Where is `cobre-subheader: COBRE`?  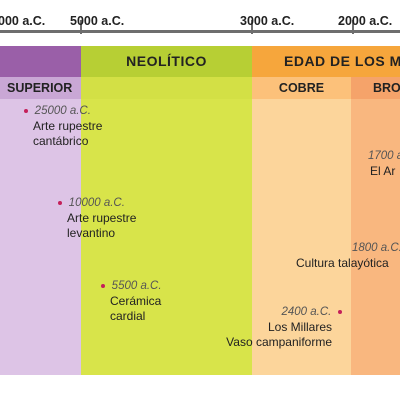 cobre-subheader: COBRE is located at coordinates (301, 88).